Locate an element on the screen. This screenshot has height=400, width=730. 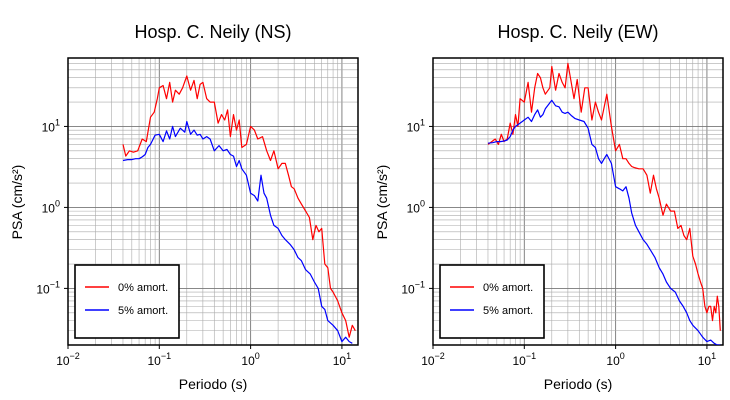
chart-title: Hosp. C. Neily (EW) is located at coordinates (577, 32).